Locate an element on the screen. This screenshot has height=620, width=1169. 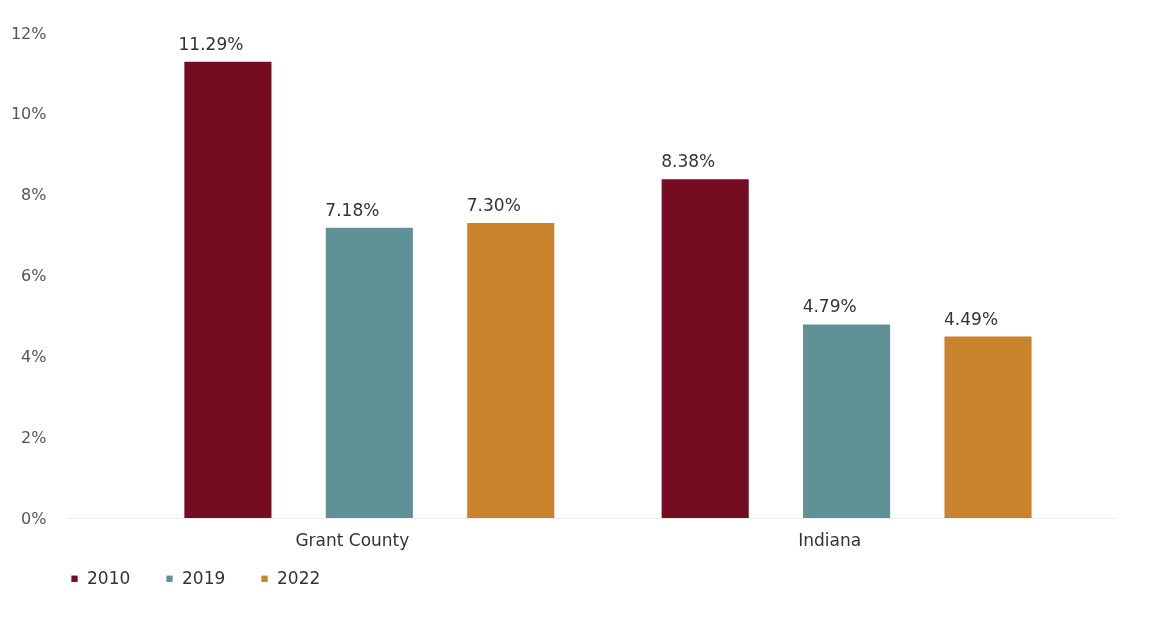
legend-label: 2022 is located at coordinates (299, 577).